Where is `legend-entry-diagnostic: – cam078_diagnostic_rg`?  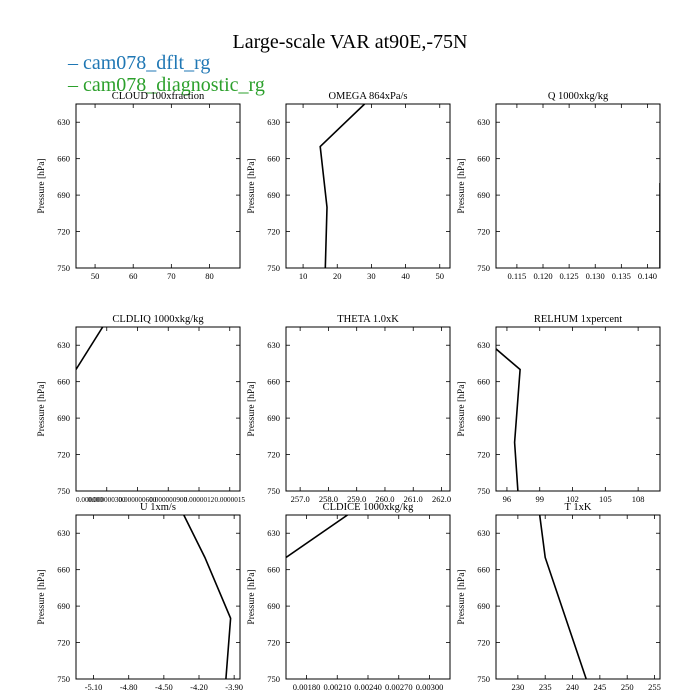 legend-entry-diagnostic: – cam078_diagnostic_rg is located at coordinates (166, 85).